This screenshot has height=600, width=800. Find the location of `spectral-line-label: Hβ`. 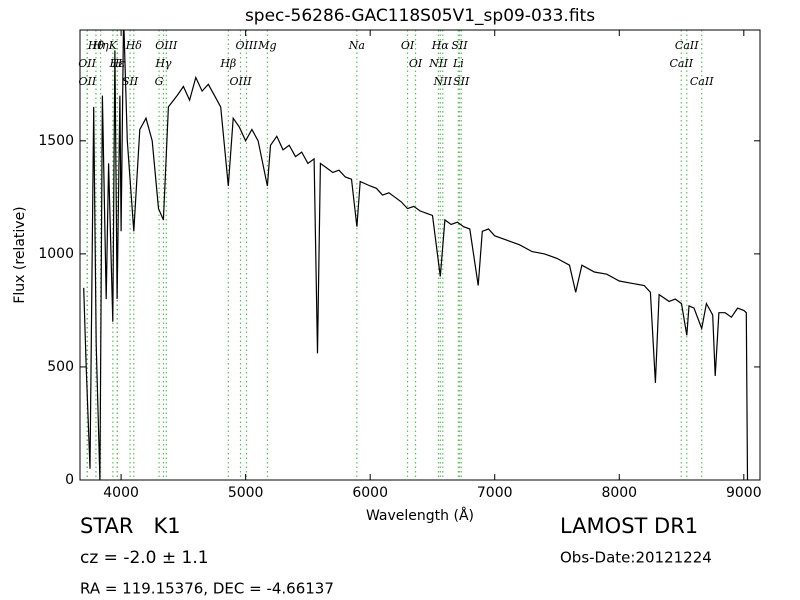

spectral-line-label: Hβ is located at coordinates (227, 63).